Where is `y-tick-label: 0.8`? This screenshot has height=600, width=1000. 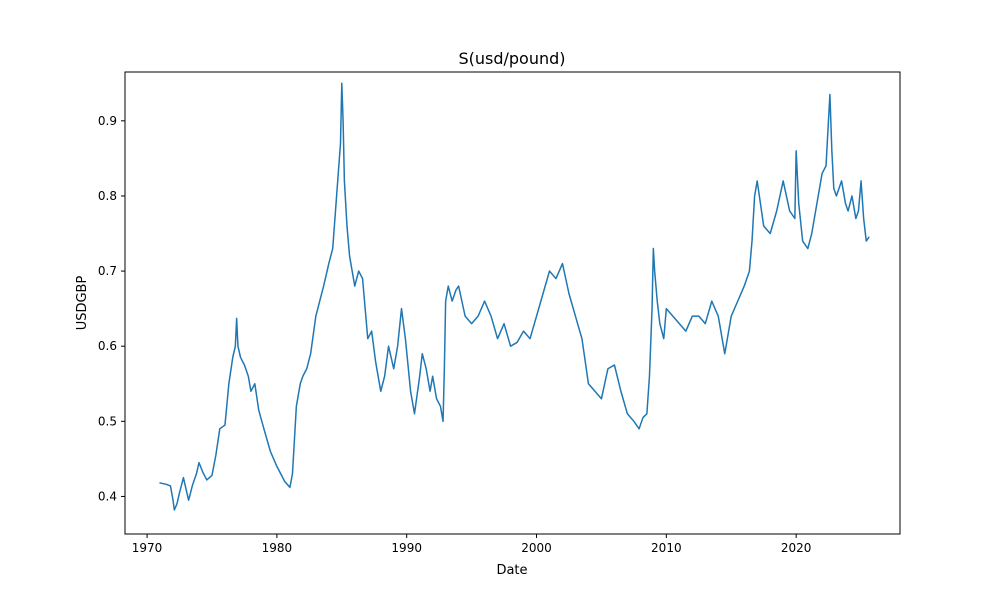 y-tick-label: 0.8 is located at coordinates (107, 196).